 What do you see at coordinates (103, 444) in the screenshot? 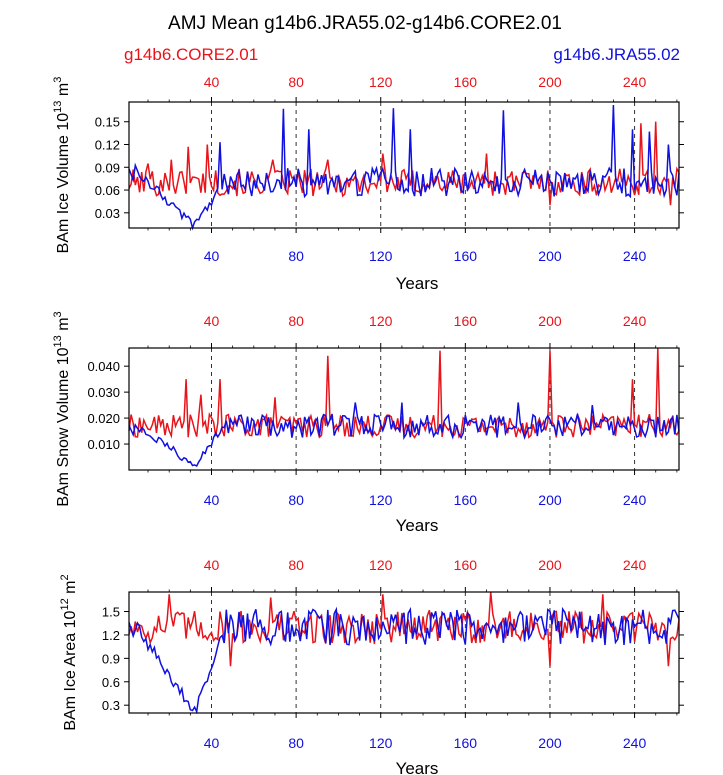
I see `y-tick-label: 0.010` at bounding box center [103, 444].